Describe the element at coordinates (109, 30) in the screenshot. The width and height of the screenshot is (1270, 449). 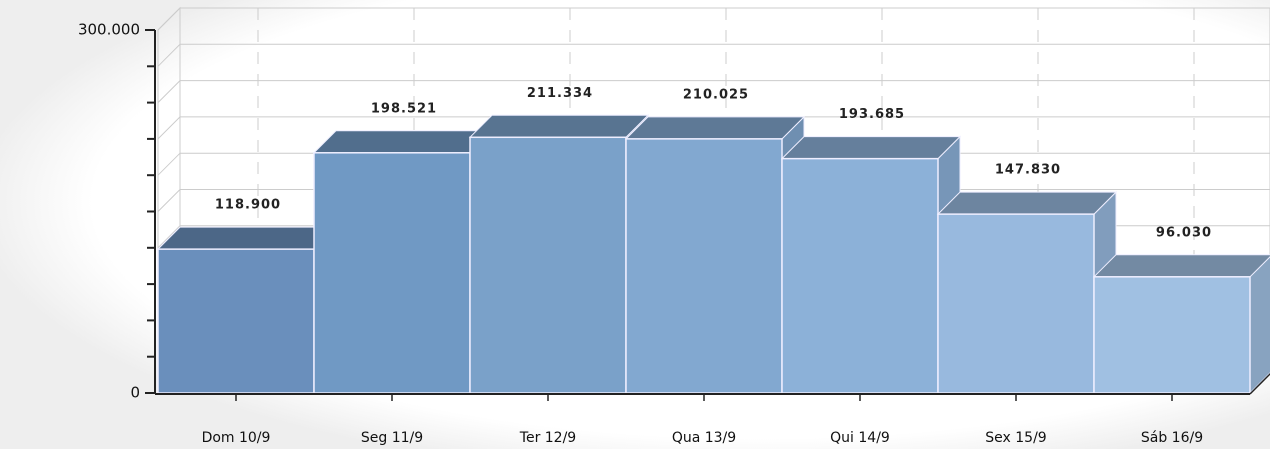
I see `y-tick-label: 300.000` at that location.